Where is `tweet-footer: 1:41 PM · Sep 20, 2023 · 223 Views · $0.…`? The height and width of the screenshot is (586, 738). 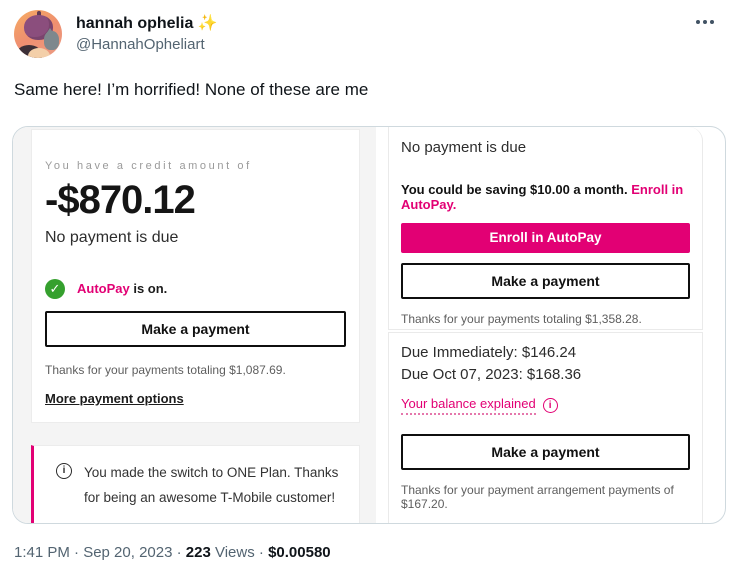
tweet-footer: 1:41 PM · Sep 20, 2023 · 223 Views · $0.… is located at coordinates (369, 552).